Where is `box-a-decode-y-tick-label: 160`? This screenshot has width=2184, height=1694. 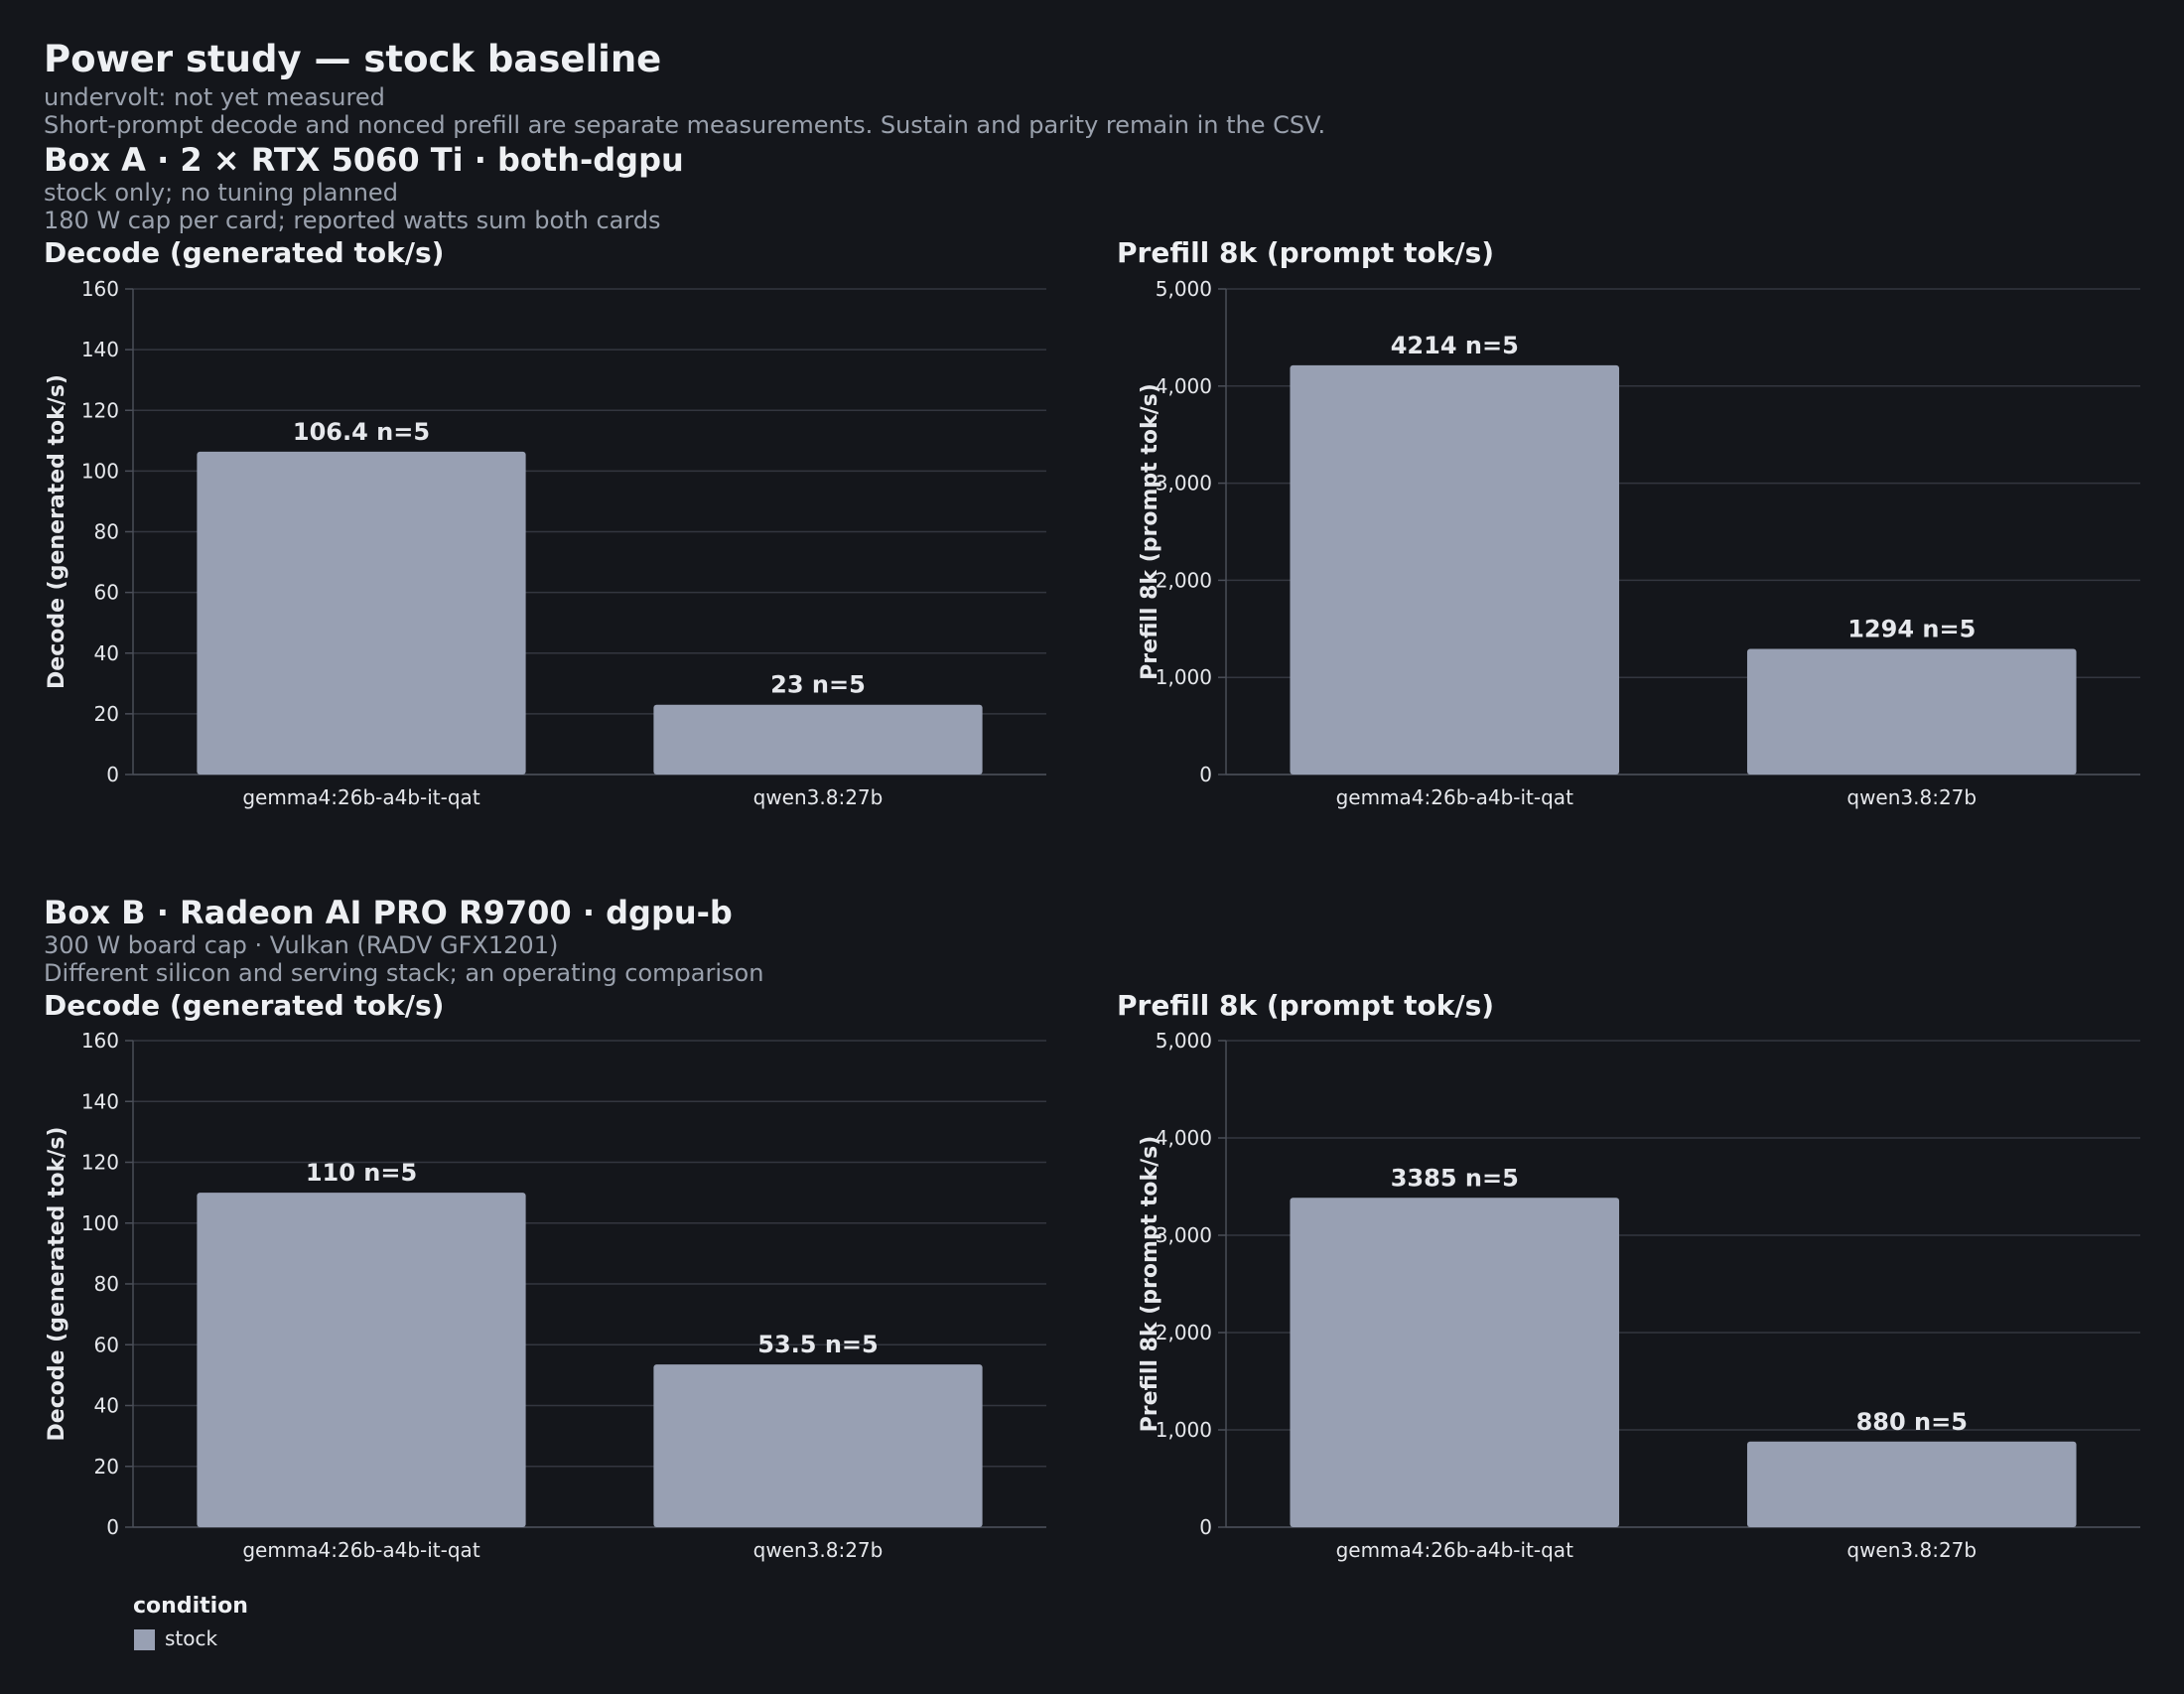
box-a-decode-y-tick-label: 160 is located at coordinates (100, 289).